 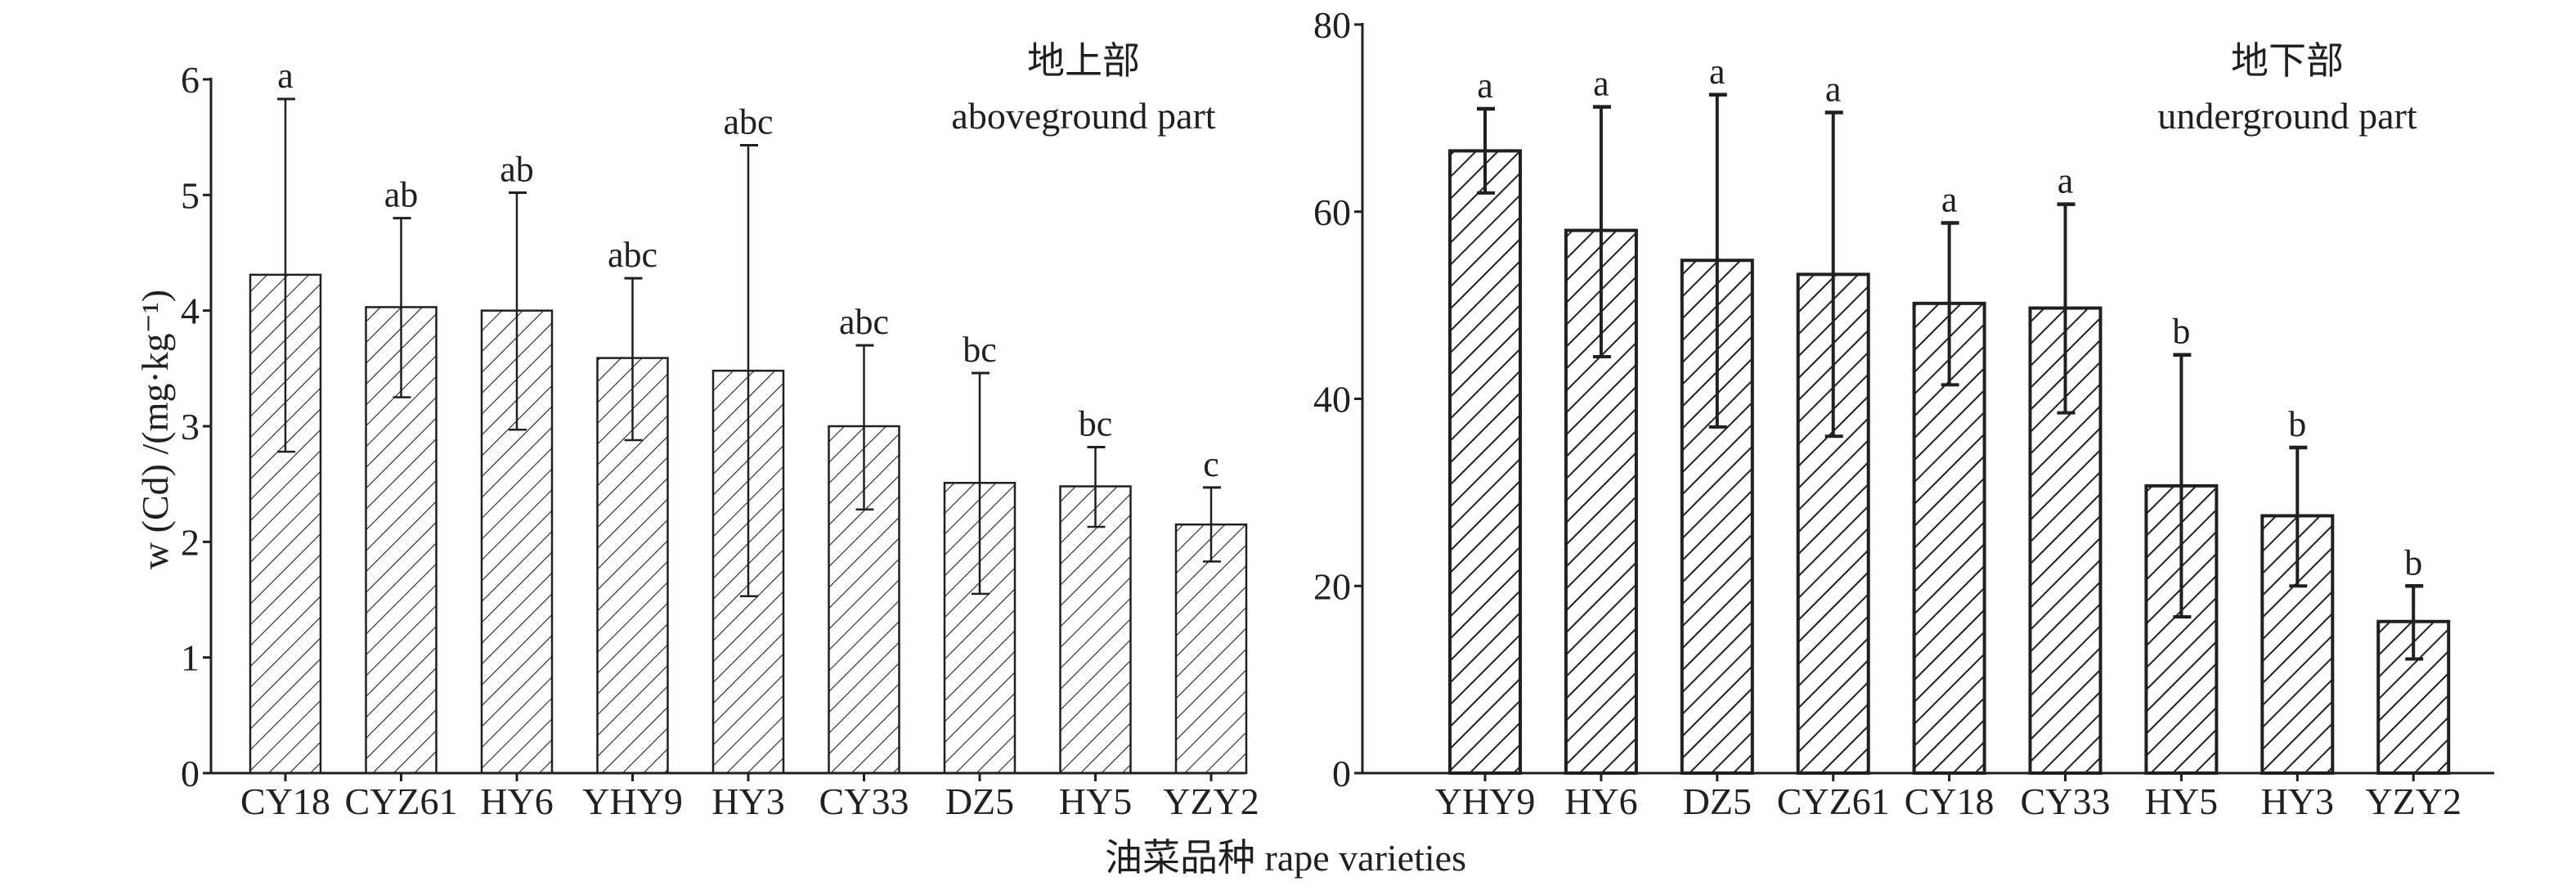 What do you see at coordinates (1332, 586) in the screenshot?
I see `y-tick-label: 20` at bounding box center [1332, 586].